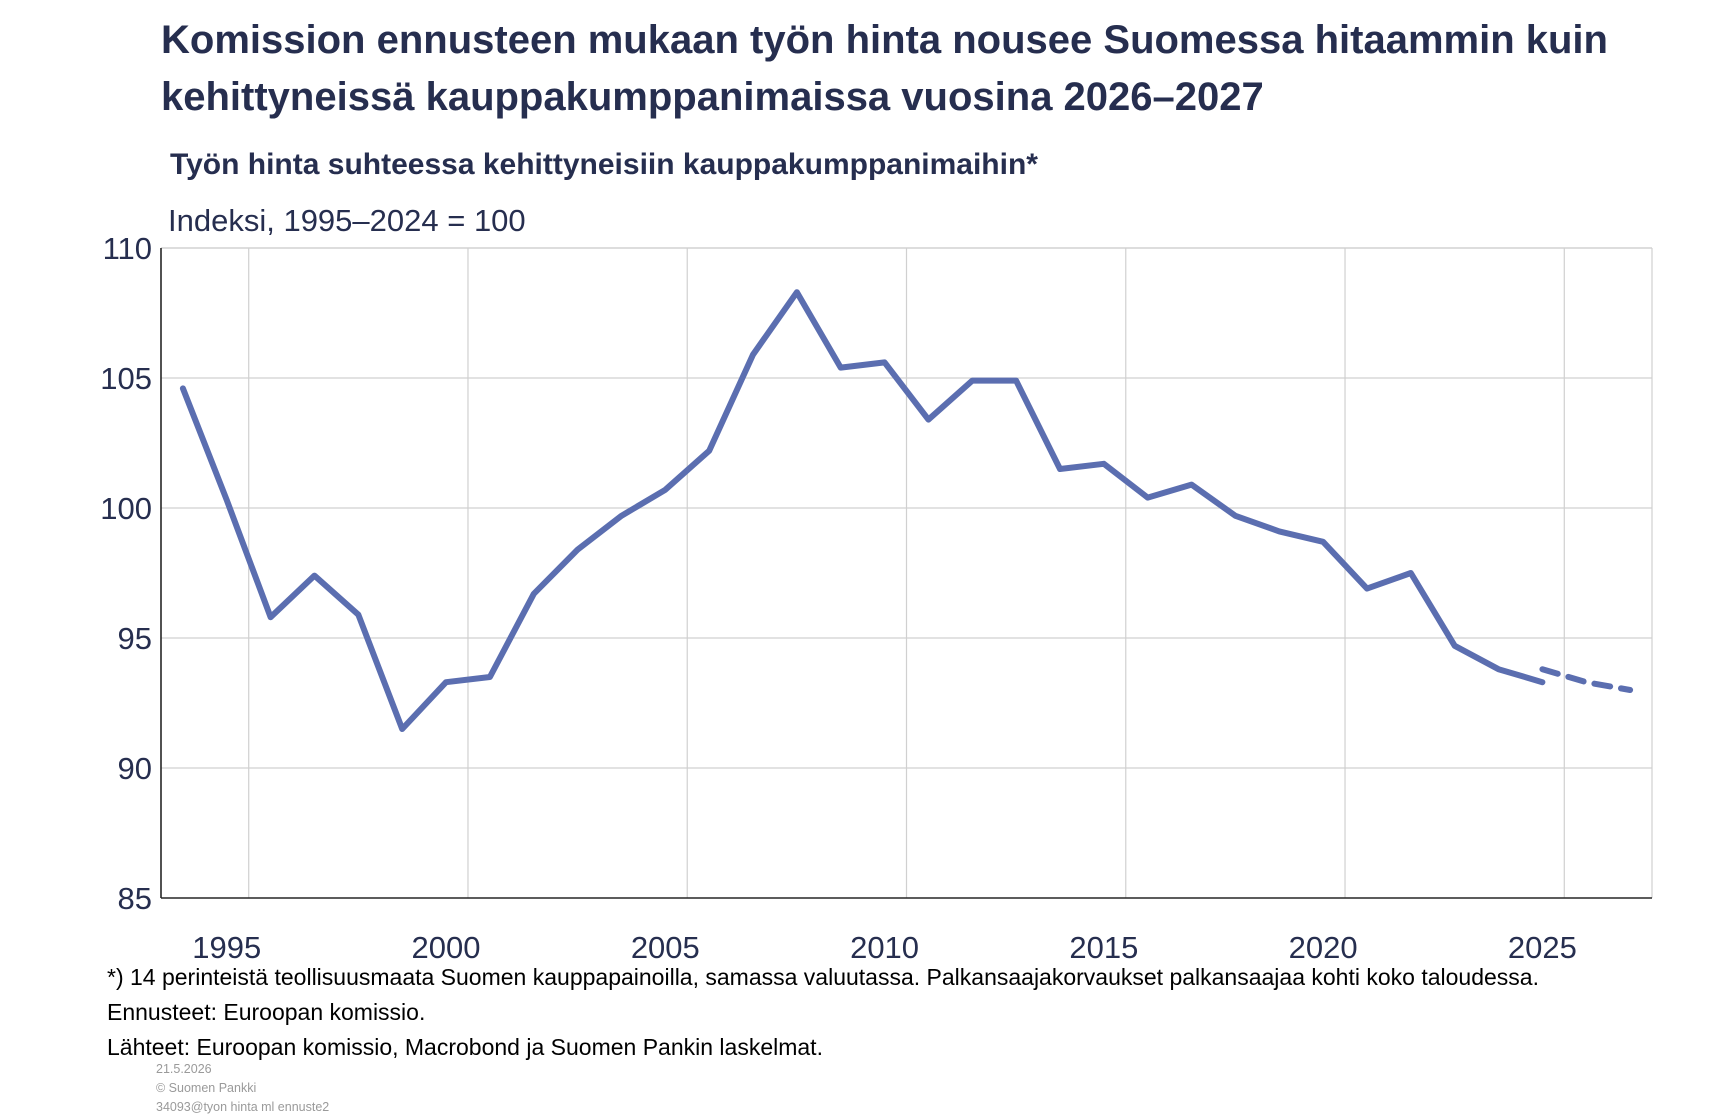 The width and height of the screenshot is (1714, 1119). What do you see at coordinates (127, 248) in the screenshot?
I see `y-tick-label: 110` at bounding box center [127, 248].